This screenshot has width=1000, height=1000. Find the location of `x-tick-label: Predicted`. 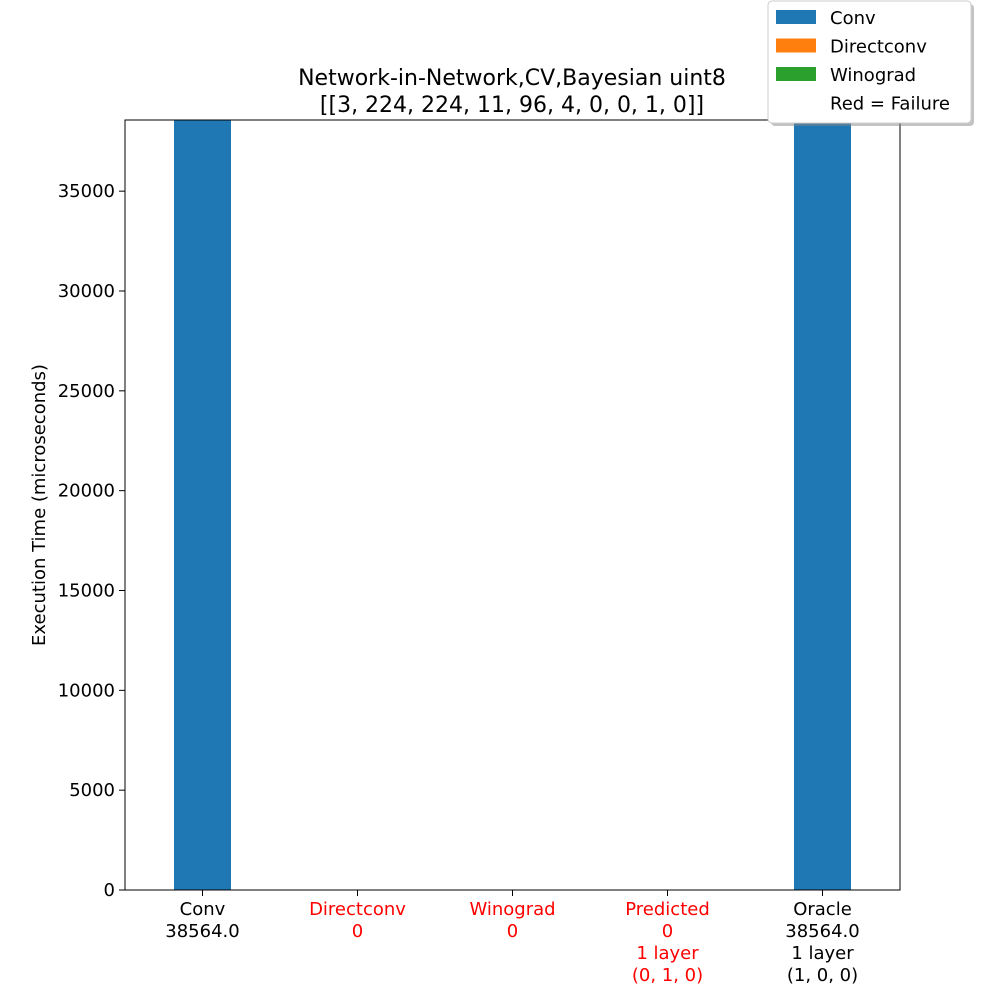

x-tick-label: Predicted is located at coordinates (667, 909).